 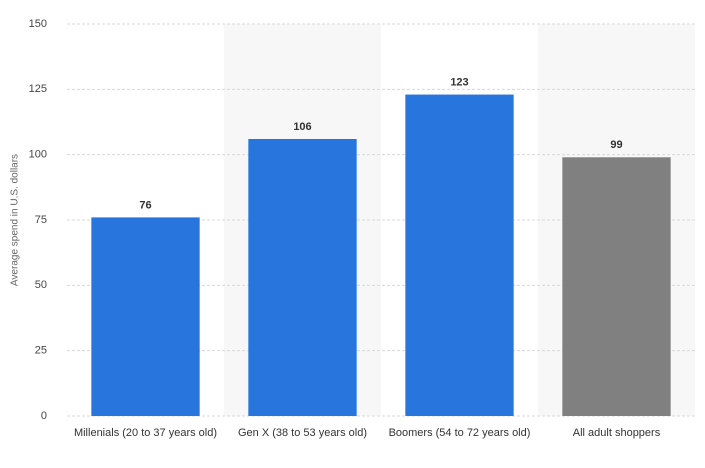 What do you see at coordinates (38, 89) in the screenshot?
I see `y-tick-label: 125` at bounding box center [38, 89].